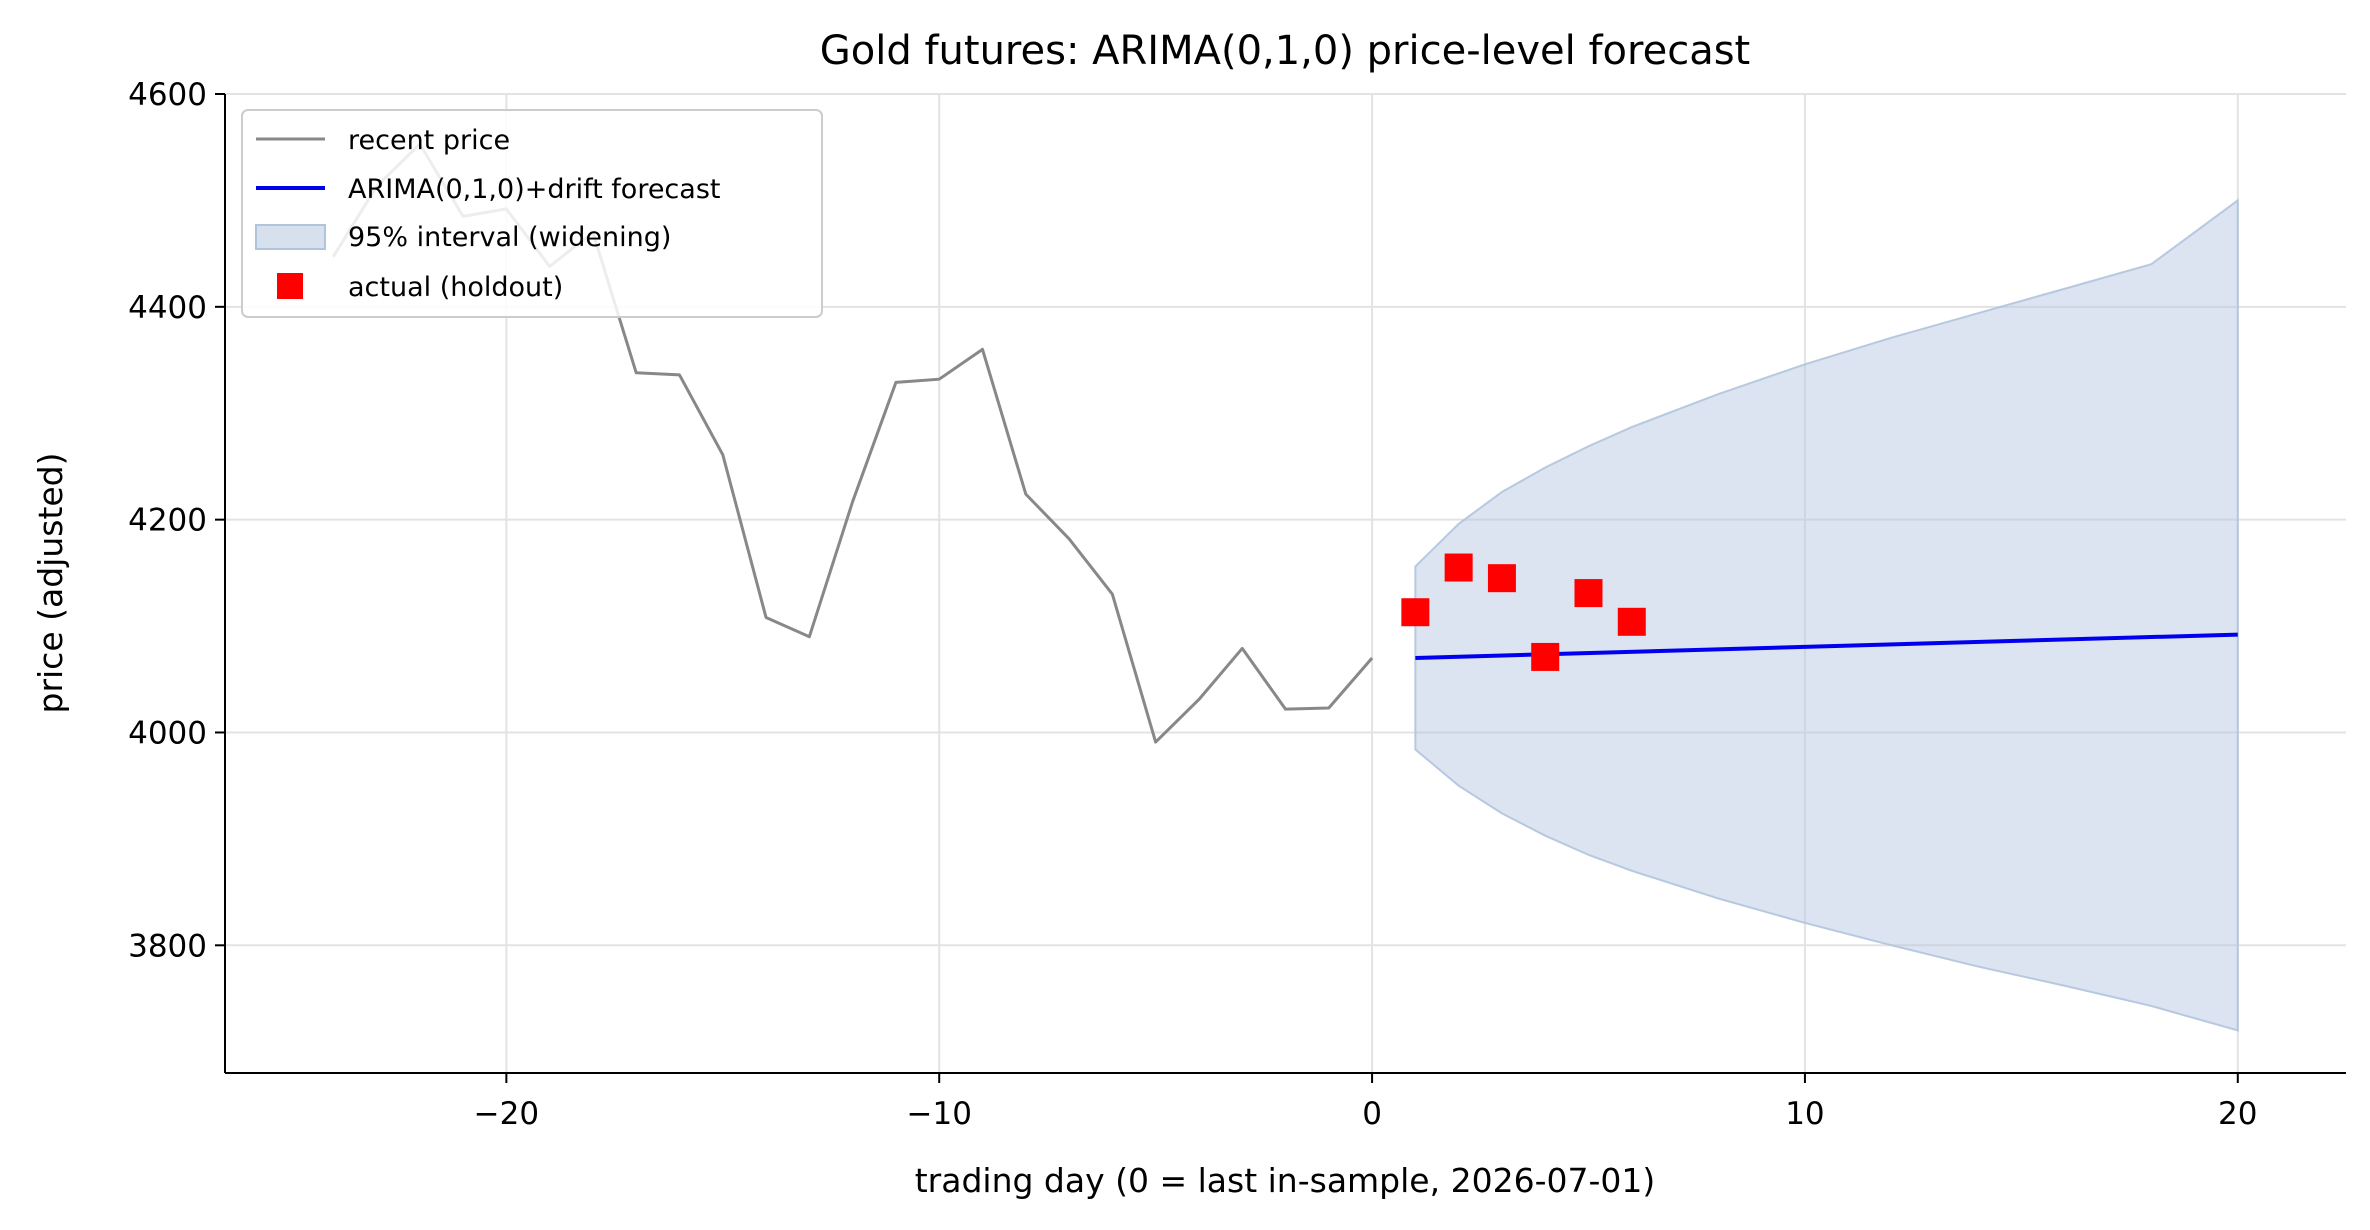 The width and height of the screenshot is (2370, 1230). Describe the element at coordinates (534, 189) in the screenshot. I see `legend-label-forecast: ARIMA(0,1,0)+drift forecast` at that location.